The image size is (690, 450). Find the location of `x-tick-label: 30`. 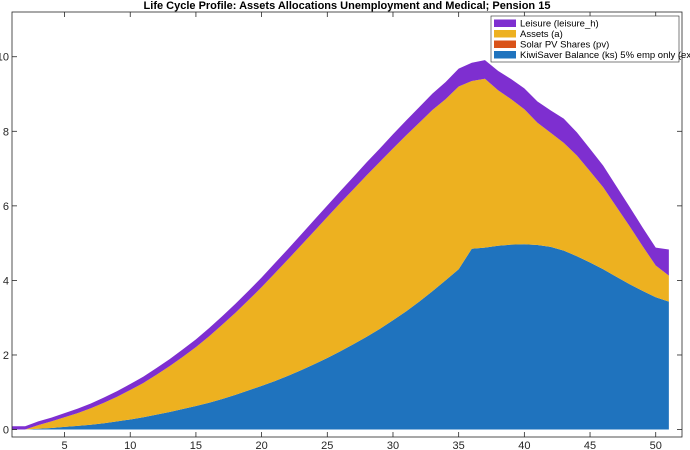

x-tick-label: 30 is located at coordinates (393, 445).